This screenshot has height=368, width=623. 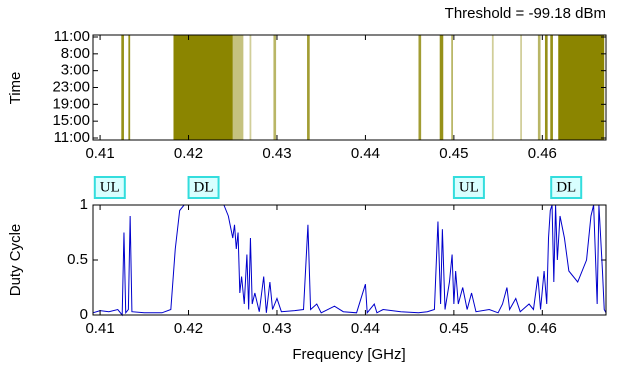 I want to click on chart-title: Threshold = -99.18 dBm, so click(x=525, y=13).